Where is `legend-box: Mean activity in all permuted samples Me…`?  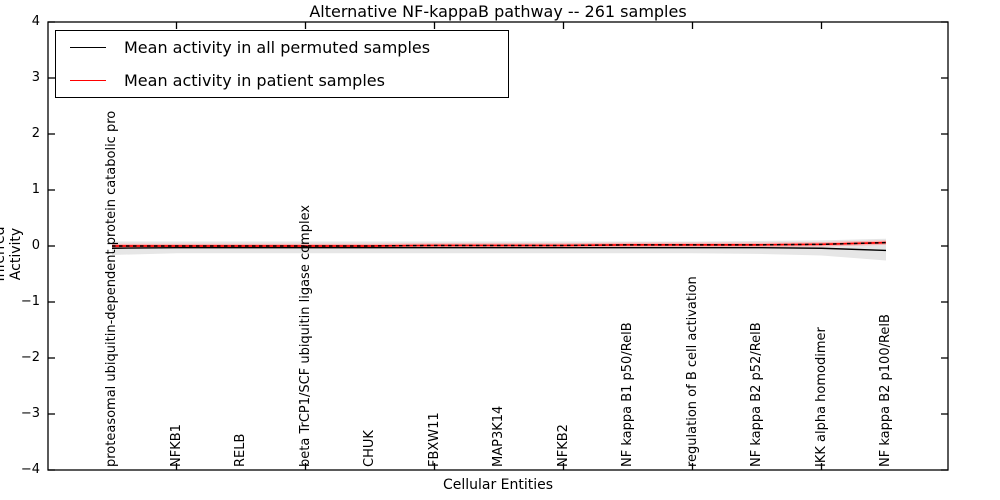
legend-box: Mean activity in all permuted samples Me… is located at coordinates (282, 64).